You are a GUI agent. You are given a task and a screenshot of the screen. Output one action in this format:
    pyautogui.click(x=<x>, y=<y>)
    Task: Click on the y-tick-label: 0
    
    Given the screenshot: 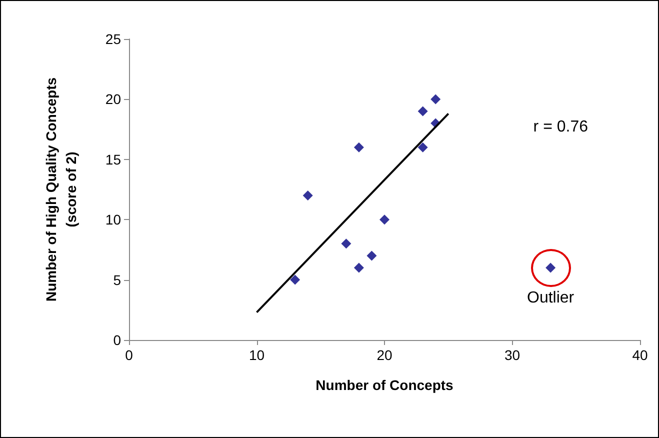 What is the action you would take?
    pyautogui.click(x=117, y=340)
    